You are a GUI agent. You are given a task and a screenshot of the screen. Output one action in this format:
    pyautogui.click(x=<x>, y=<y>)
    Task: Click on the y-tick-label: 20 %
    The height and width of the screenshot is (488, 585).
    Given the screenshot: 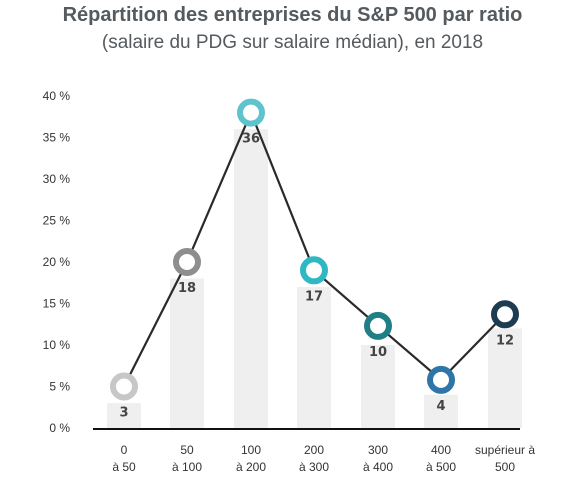 What is the action you would take?
    pyautogui.click(x=57, y=262)
    